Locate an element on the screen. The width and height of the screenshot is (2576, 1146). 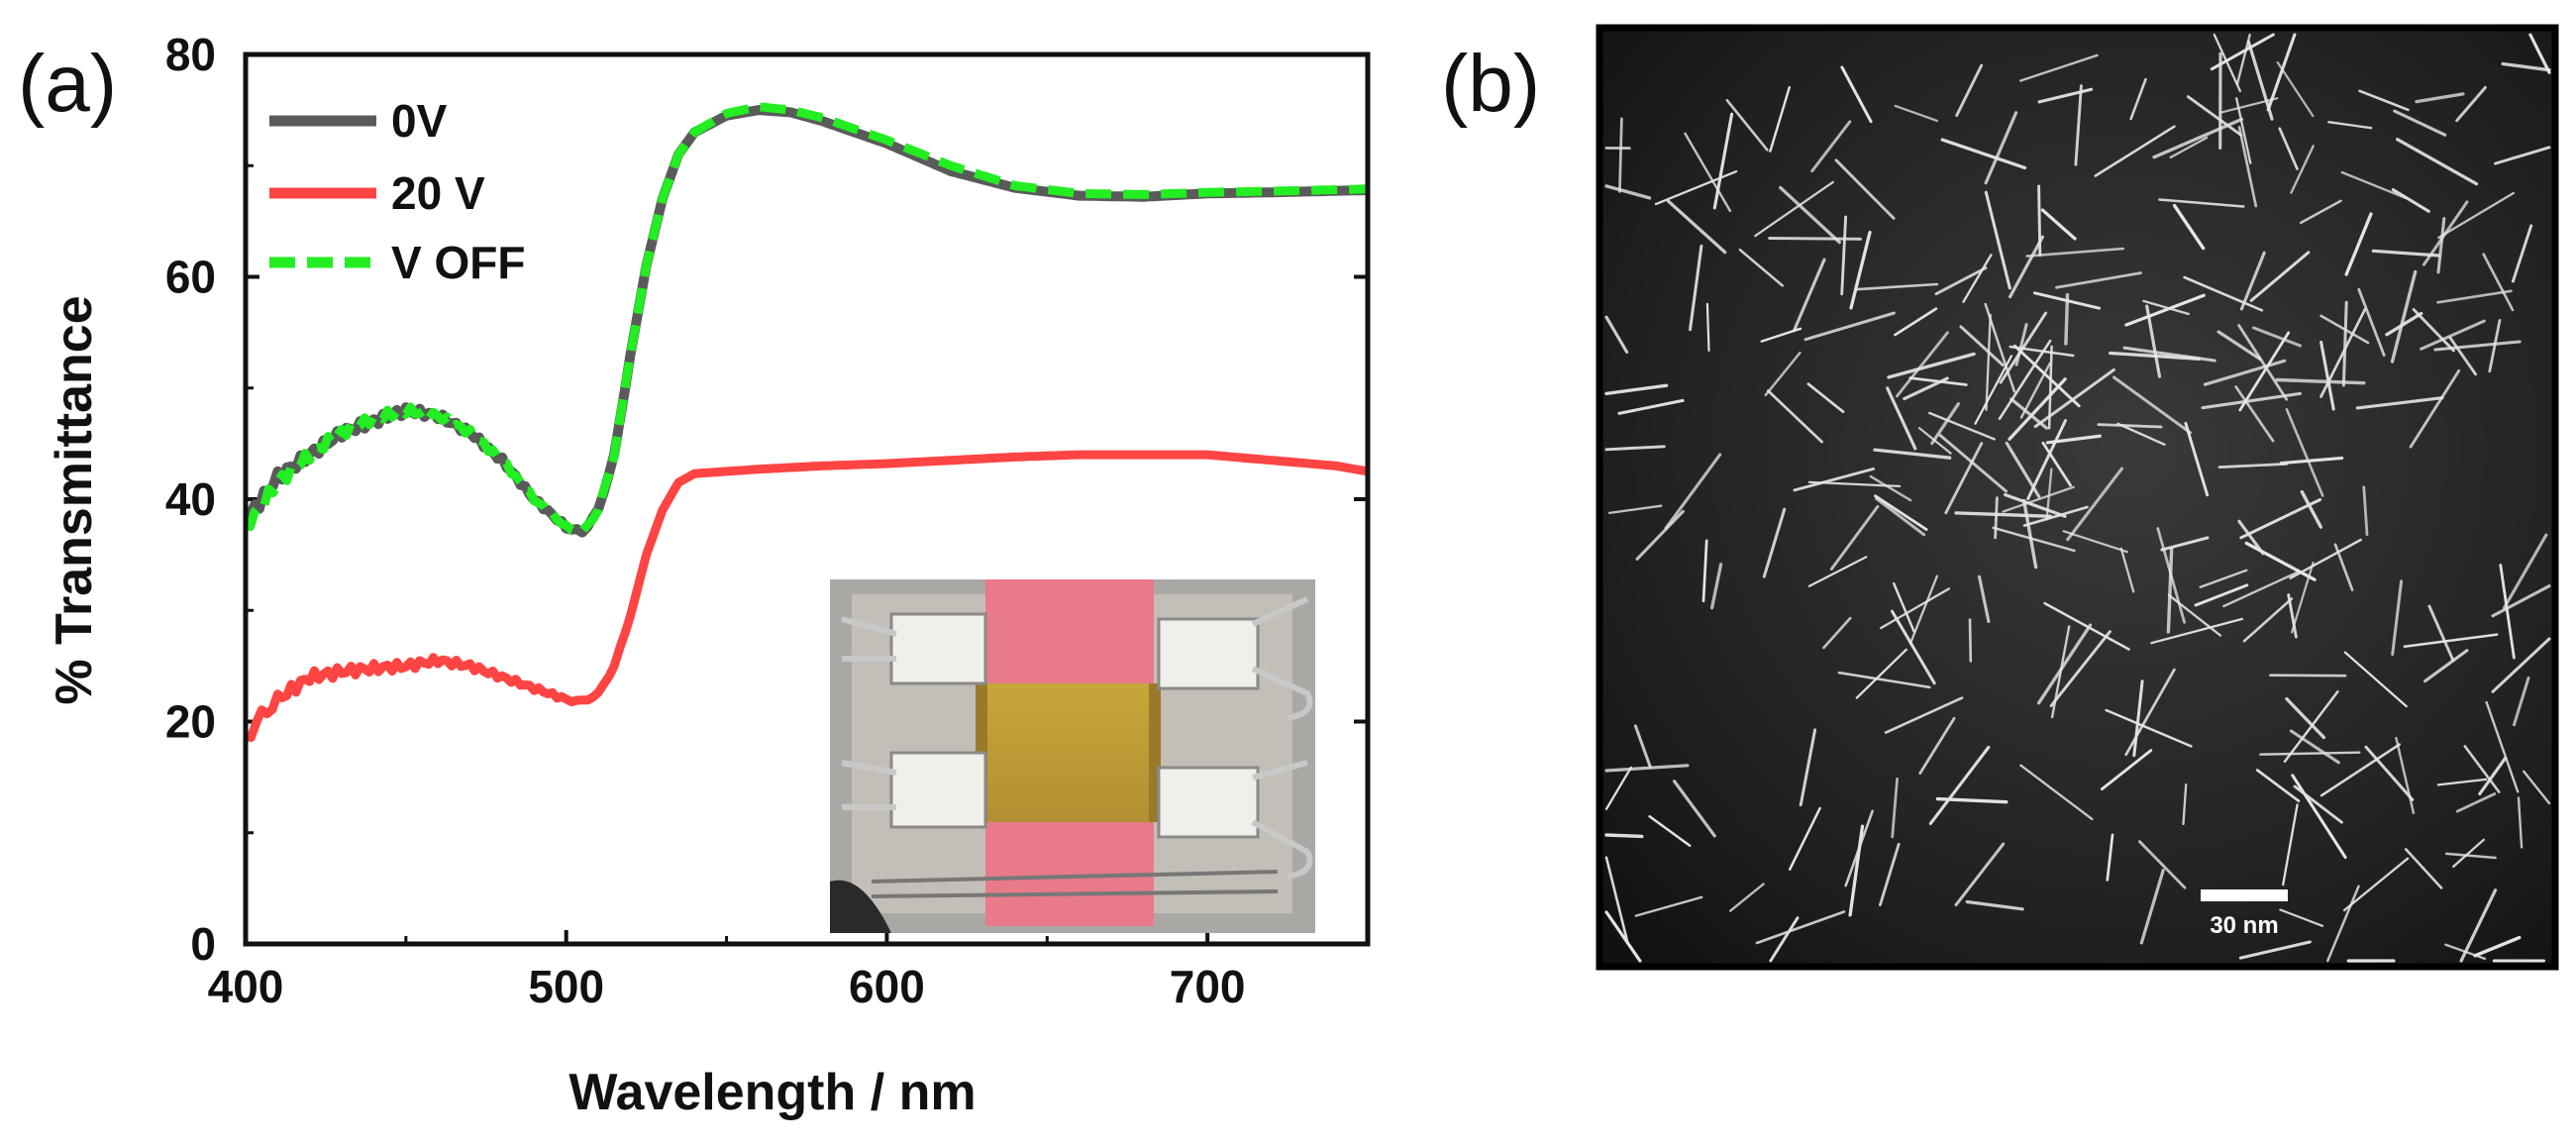
scale-bar-label: 30 nm is located at coordinates (2244, 925).